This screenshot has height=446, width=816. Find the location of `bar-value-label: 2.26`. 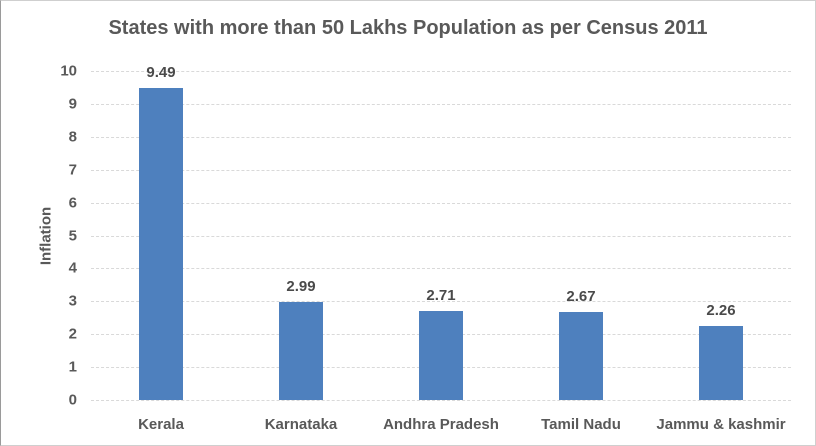

bar-value-label: 2.26 is located at coordinates (721, 310).